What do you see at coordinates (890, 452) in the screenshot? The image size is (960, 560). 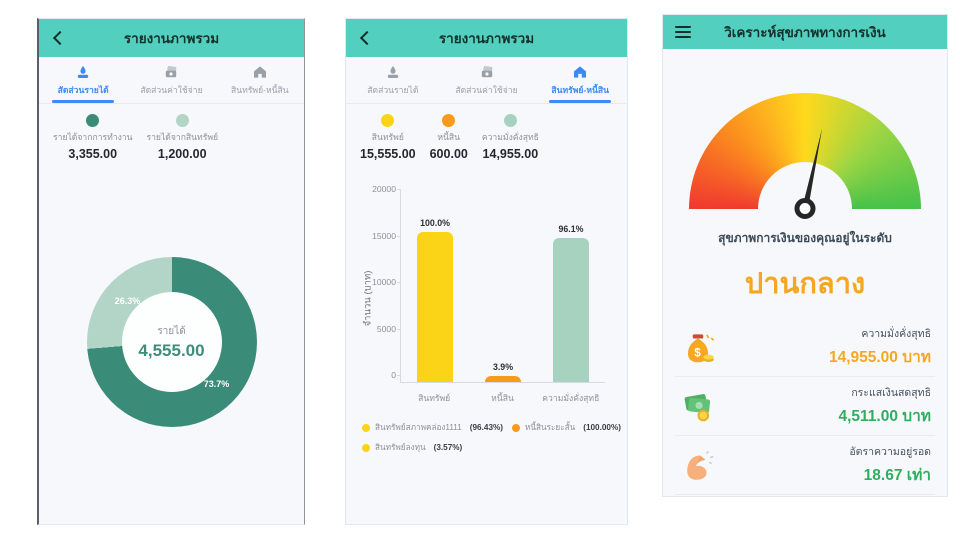 I see `metric-label: อัตราความอยู่รอด` at bounding box center [890, 452].